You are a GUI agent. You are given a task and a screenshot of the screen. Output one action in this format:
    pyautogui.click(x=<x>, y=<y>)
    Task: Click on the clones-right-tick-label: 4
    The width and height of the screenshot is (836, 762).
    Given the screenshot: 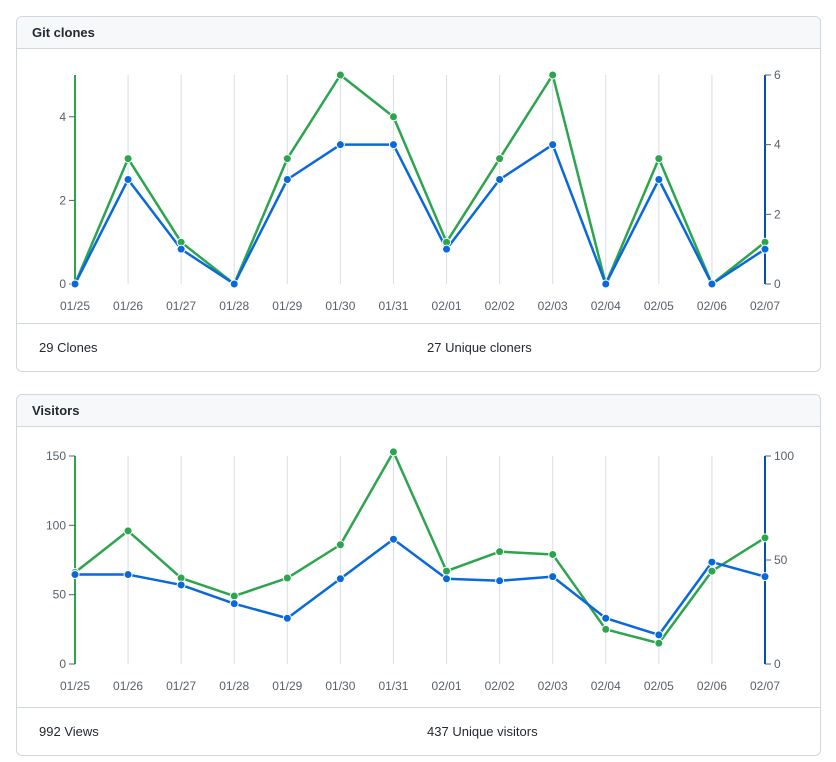 What is the action you would take?
    pyautogui.click(x=777, y=145)
    